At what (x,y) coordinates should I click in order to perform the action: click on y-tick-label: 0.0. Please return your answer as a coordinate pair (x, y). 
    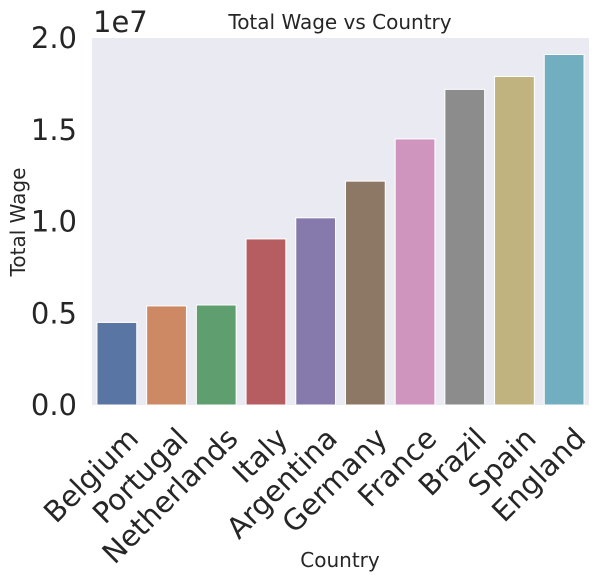
    Looking at the image, I should click on (54, 405).